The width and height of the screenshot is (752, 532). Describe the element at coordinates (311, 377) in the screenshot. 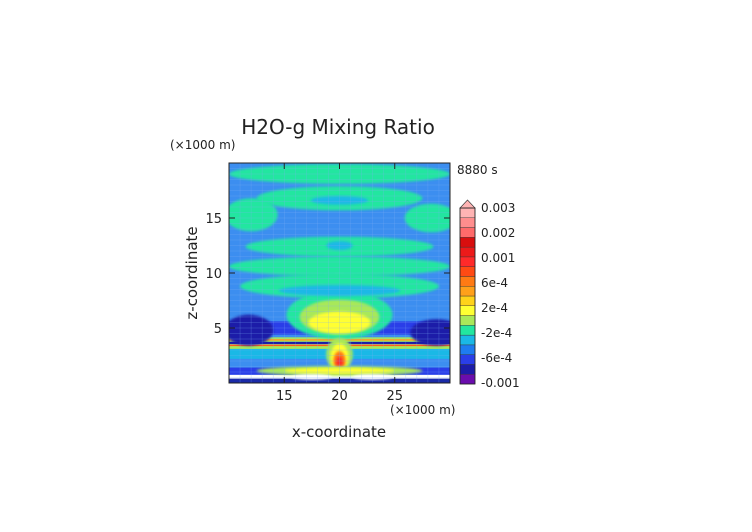

I see `field-blob-lower-white-l` at that location.